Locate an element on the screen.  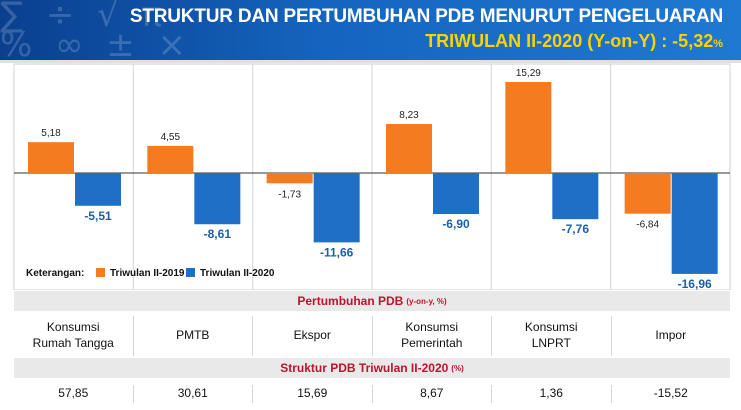
structure-title-unit: (%) is located at coordinates (457, 368).